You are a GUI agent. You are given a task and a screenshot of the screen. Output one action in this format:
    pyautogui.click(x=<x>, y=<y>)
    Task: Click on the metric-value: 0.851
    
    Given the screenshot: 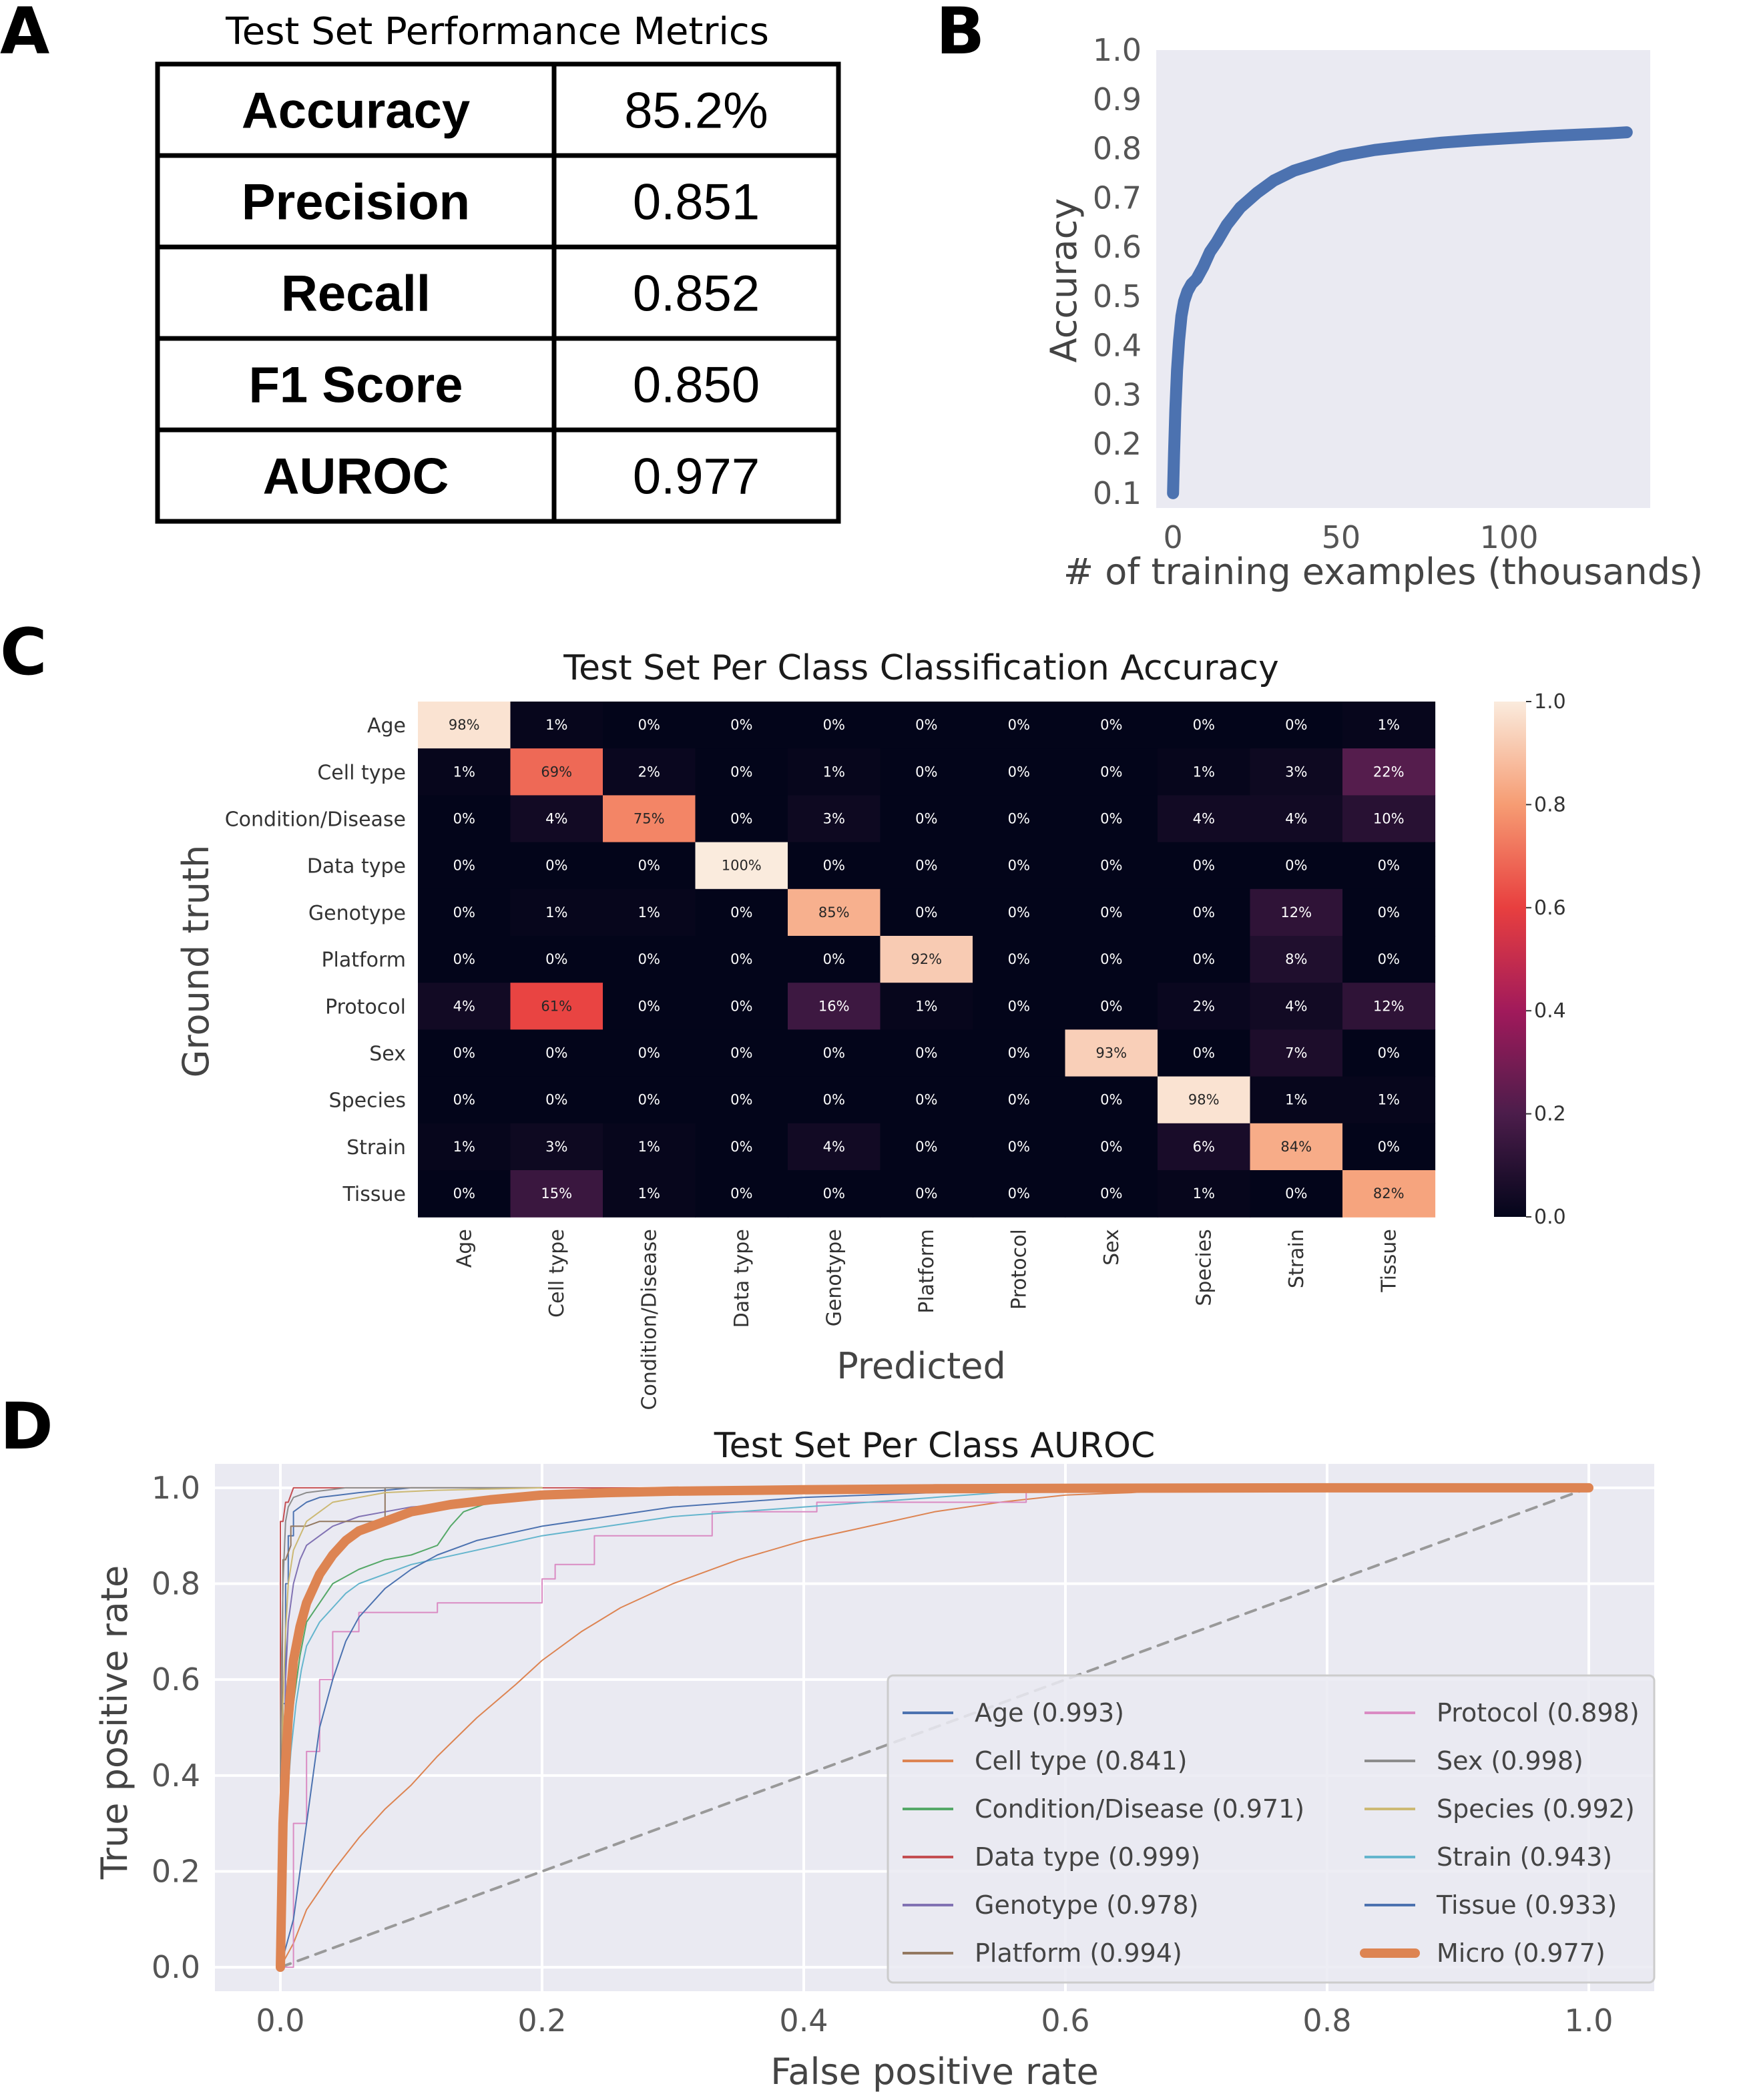 What is the action you would take?
    pyautogui.click(x=697, y=202)
    